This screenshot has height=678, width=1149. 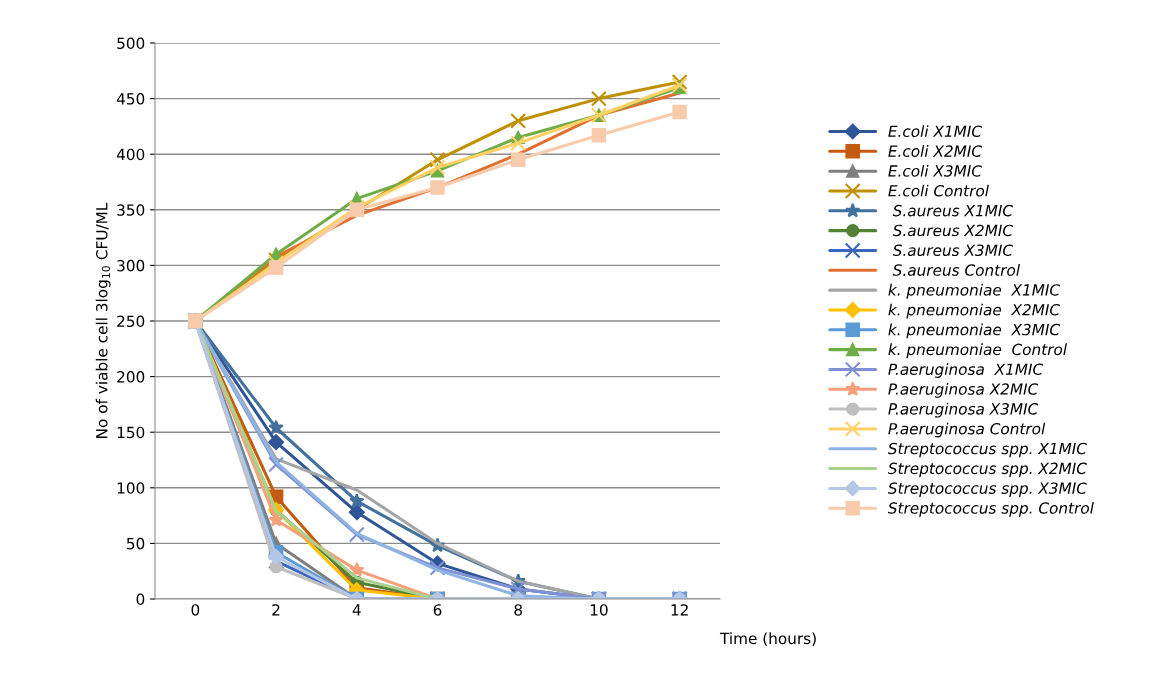 I want to click on legend-label: E.coli X3MIC, so click(x=935, y=170).